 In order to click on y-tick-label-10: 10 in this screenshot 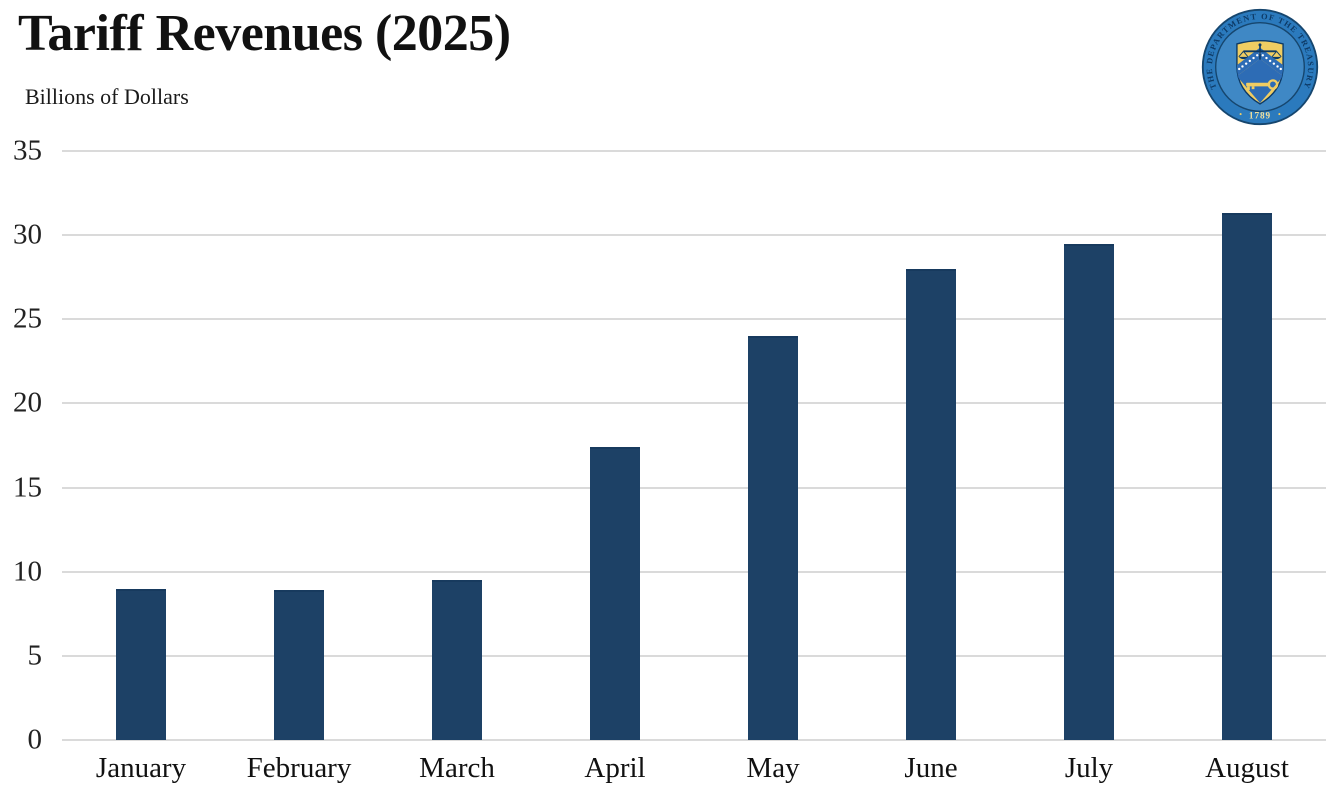, I will do `click(27, 571)`.